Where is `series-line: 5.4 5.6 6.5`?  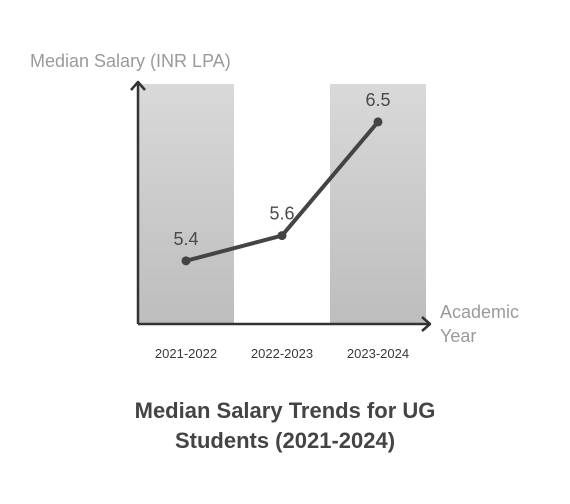 series-line: 5.4 5.6 6.5 is located at coordinates (282, 178).